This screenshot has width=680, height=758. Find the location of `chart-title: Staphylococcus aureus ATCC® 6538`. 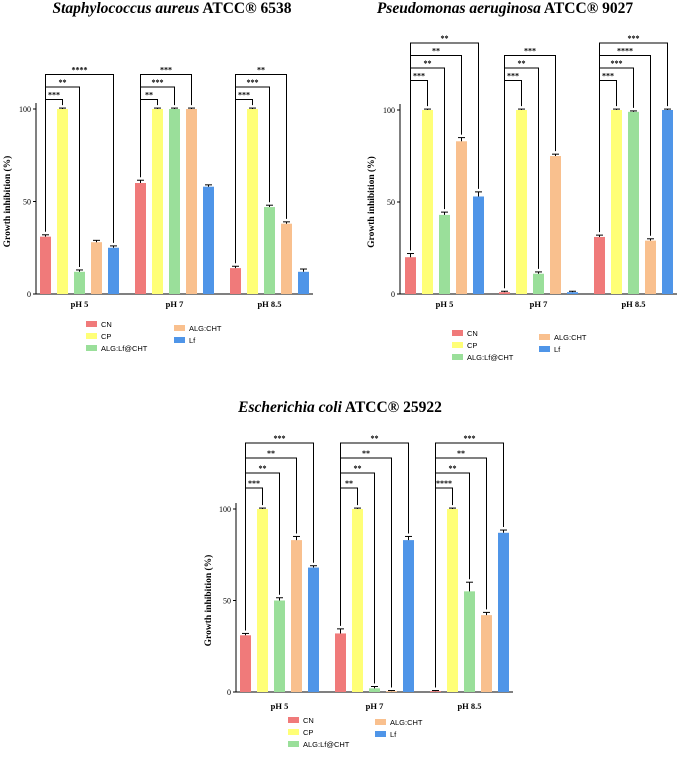

chart-title: Staphylococcus aureus ATCC® 6538 is located at coordinates (171, 8).